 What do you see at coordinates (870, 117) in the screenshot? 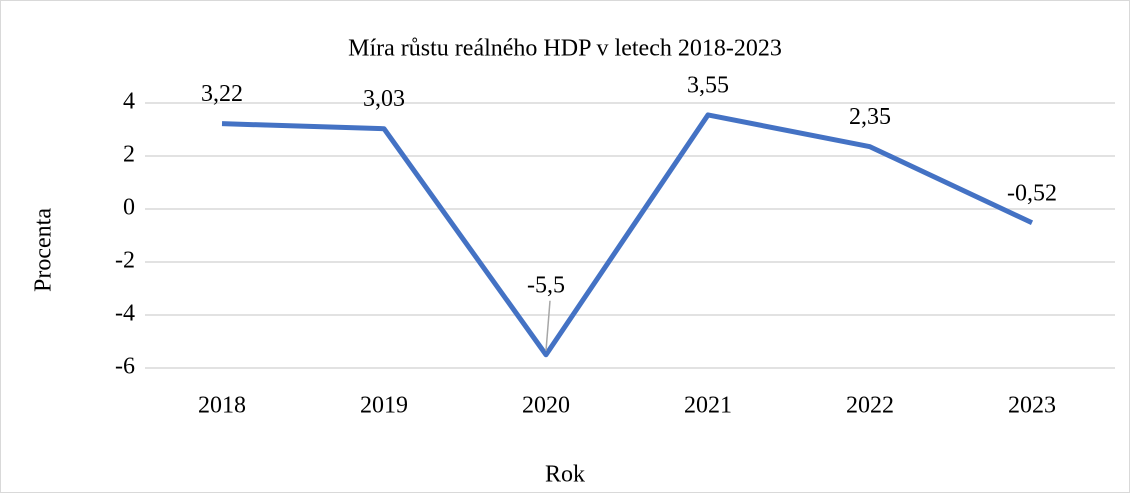
I see `data-label: 2,35` at bounding box center [870, 117].